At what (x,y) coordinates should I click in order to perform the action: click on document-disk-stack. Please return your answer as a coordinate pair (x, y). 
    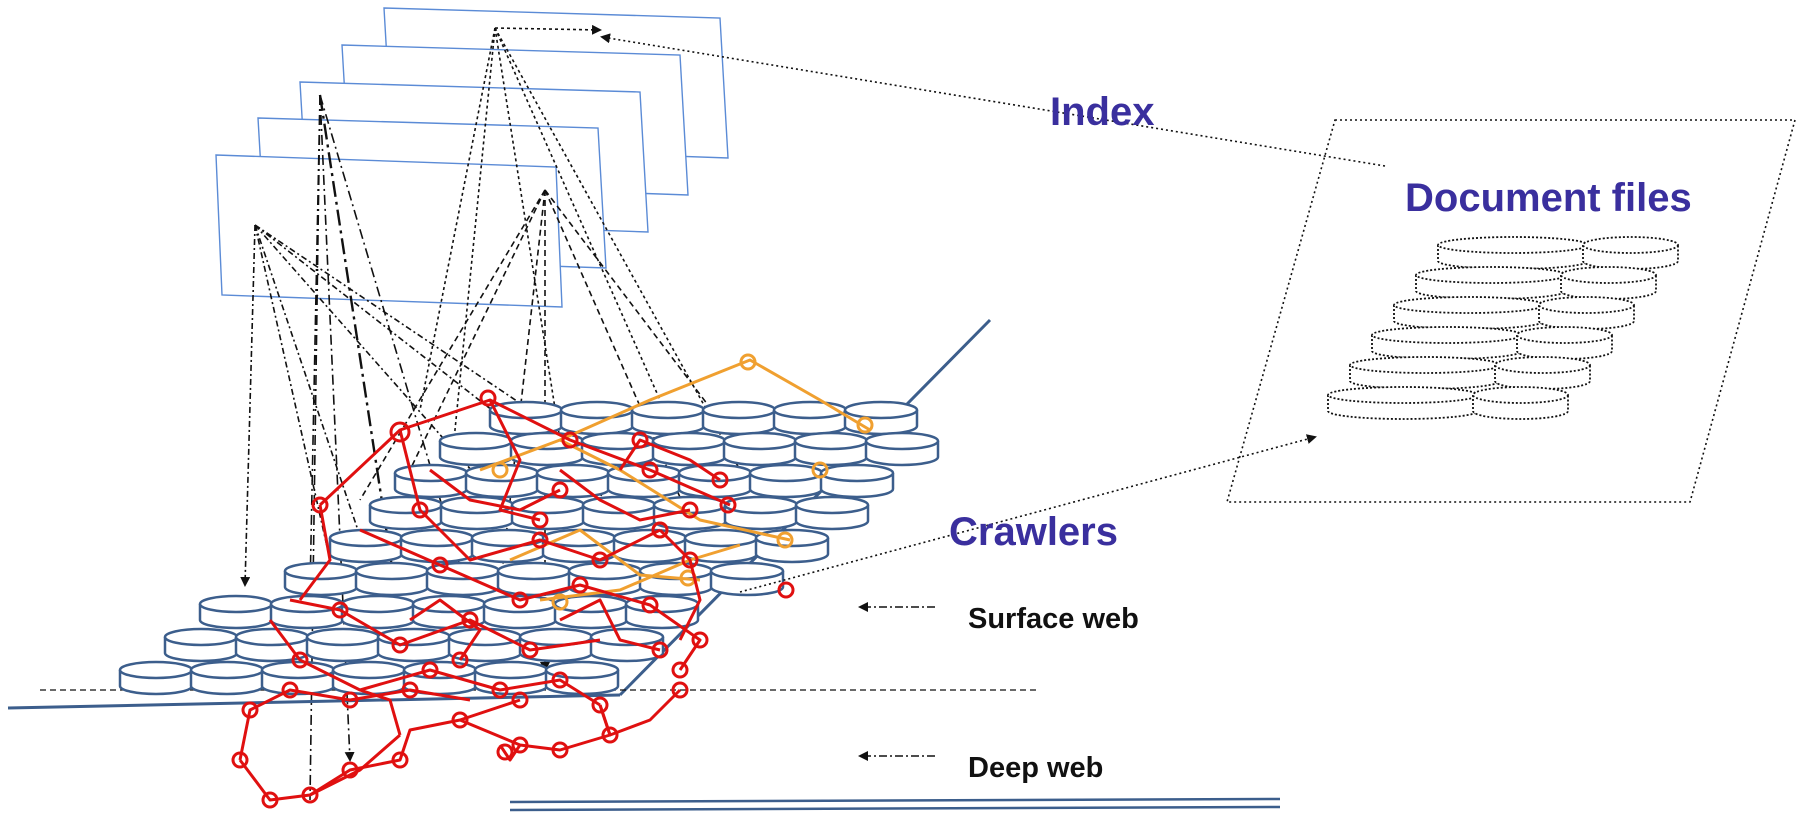
    Looking at the image, I should click on (1503, 328).